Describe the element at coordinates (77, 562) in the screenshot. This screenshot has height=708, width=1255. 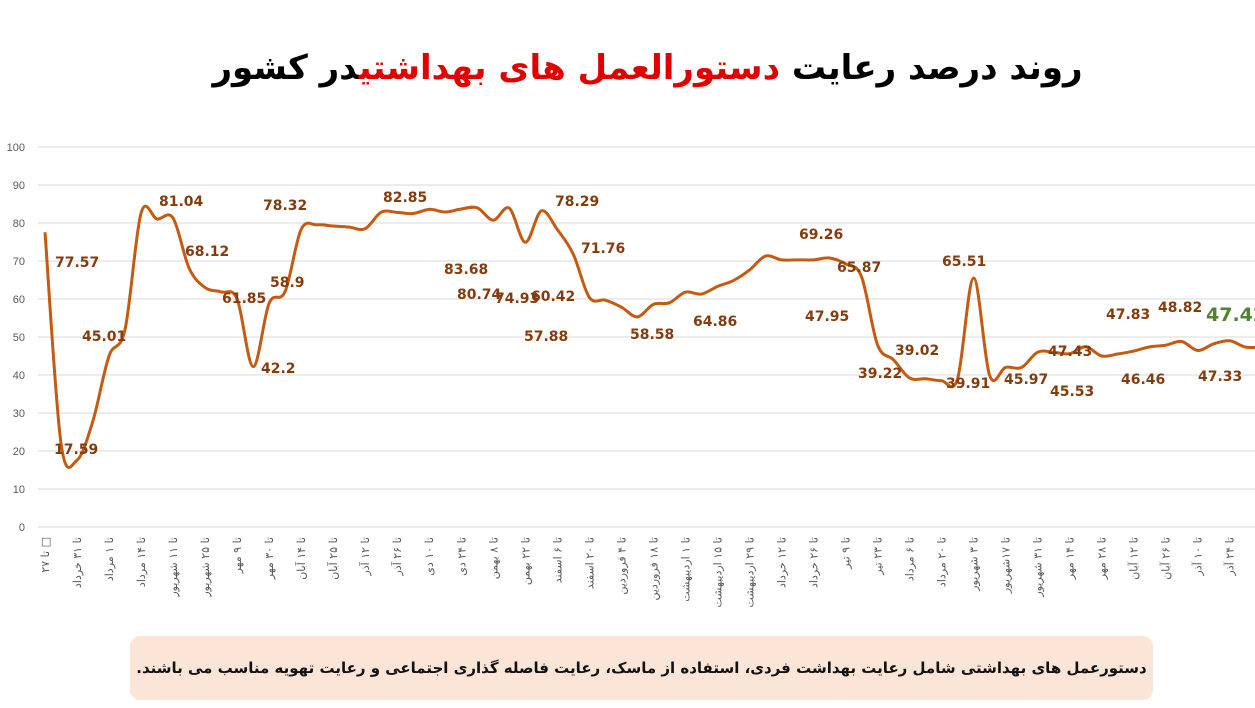
I see `x-tick-label: تا ۳۱ خرداد` at that location.